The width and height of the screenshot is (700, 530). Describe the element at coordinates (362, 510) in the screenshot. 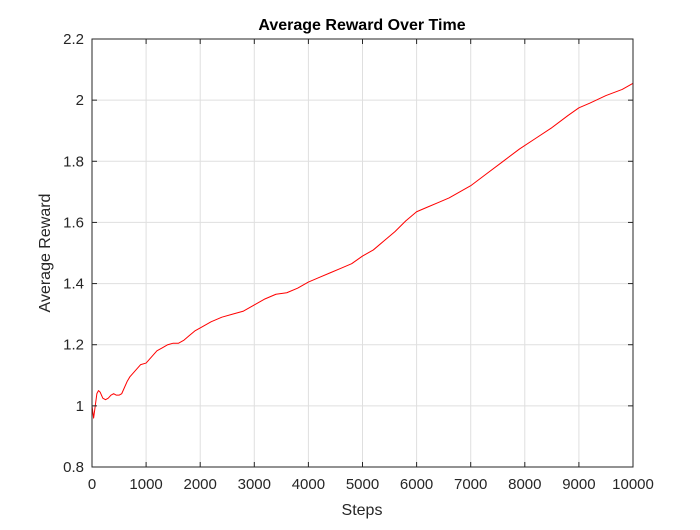

I see `x-axis-label: Steps` at that location.